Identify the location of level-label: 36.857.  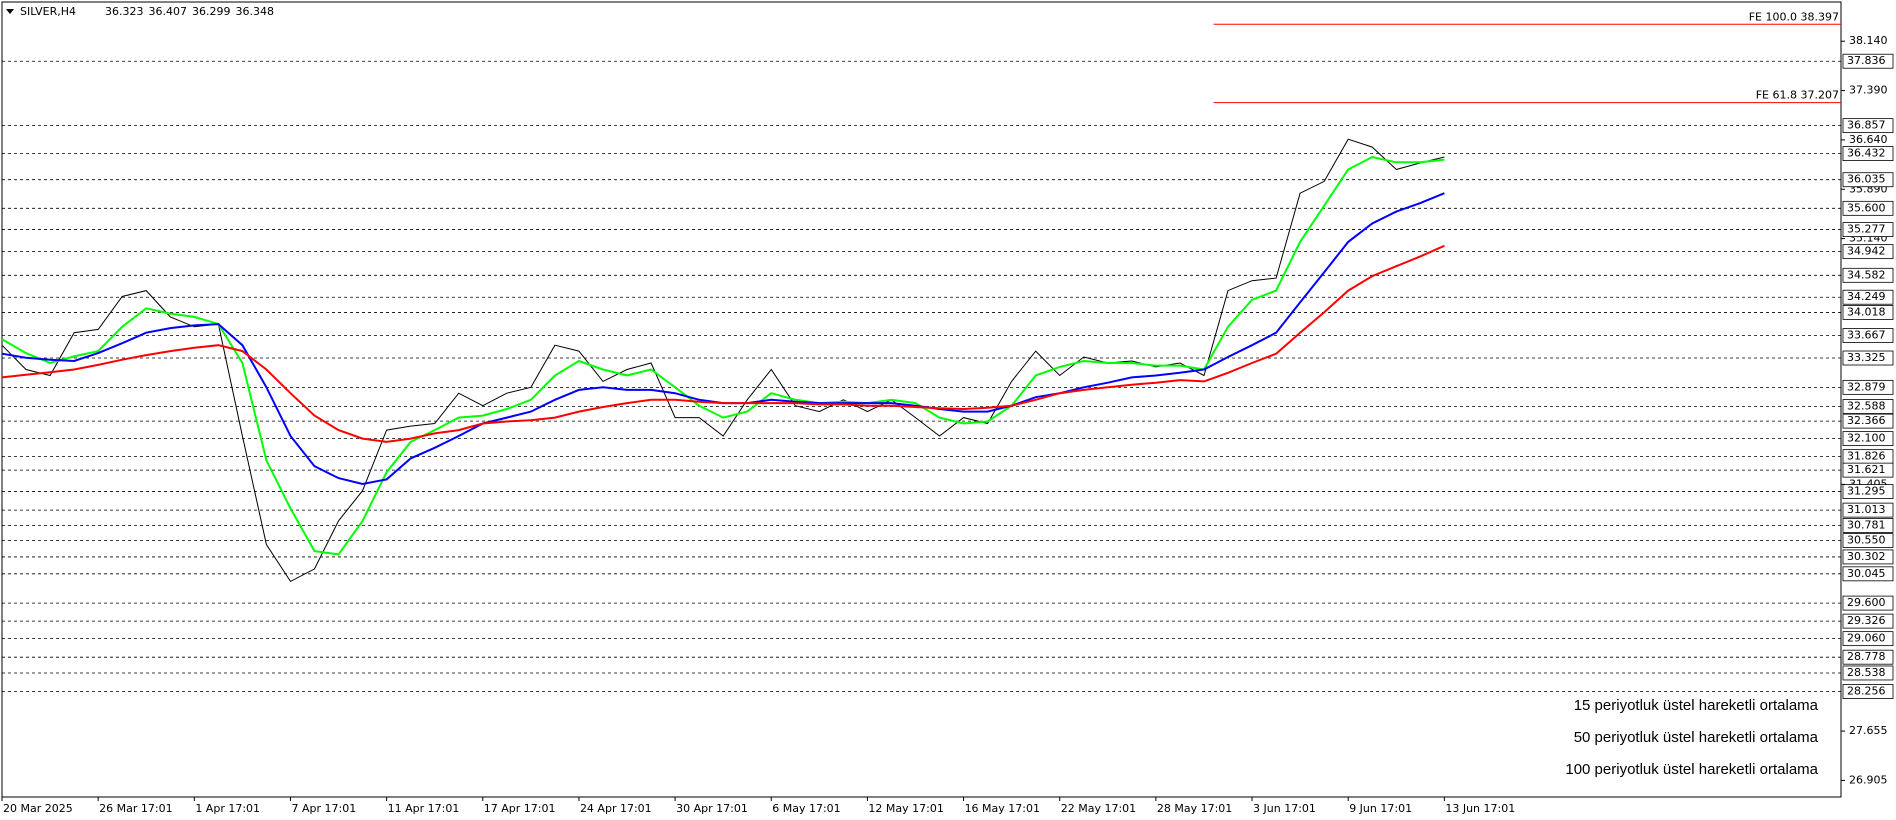
(1866, 125).